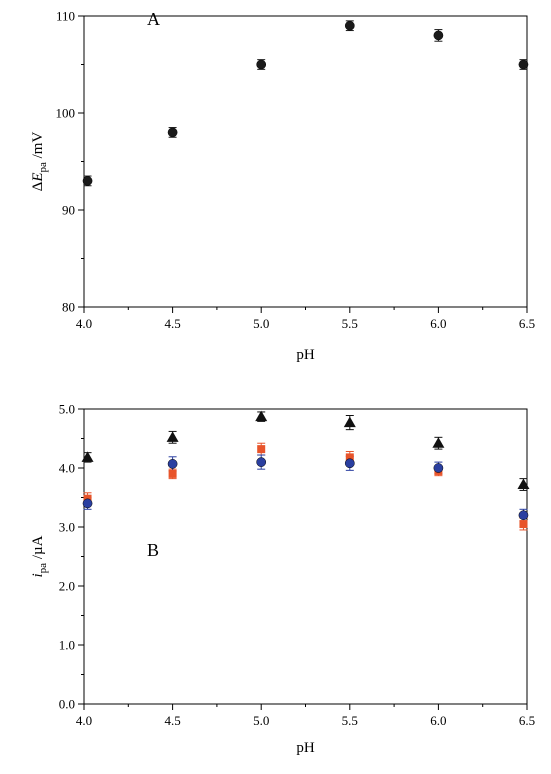 The height and width of the screenshot is (774, 551). I want to click on y-tick-labels-b: 0.0 1.0 2.0 3.0 4.0 5.0, so click(67, 557).